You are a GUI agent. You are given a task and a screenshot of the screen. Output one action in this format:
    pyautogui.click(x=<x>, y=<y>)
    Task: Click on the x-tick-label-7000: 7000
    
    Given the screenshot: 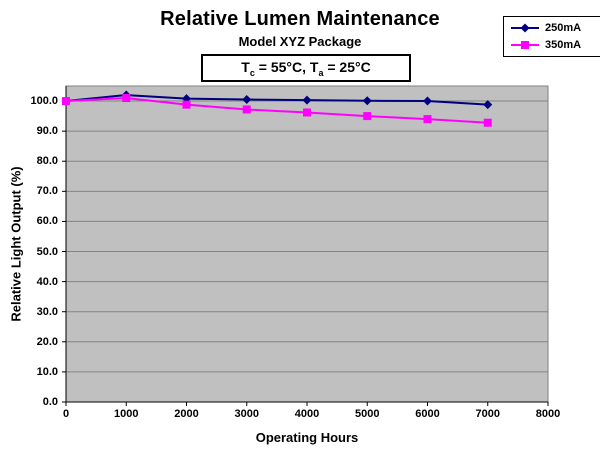 What is the action you would take?
    pyautogui.click(x=487, y=414)
    